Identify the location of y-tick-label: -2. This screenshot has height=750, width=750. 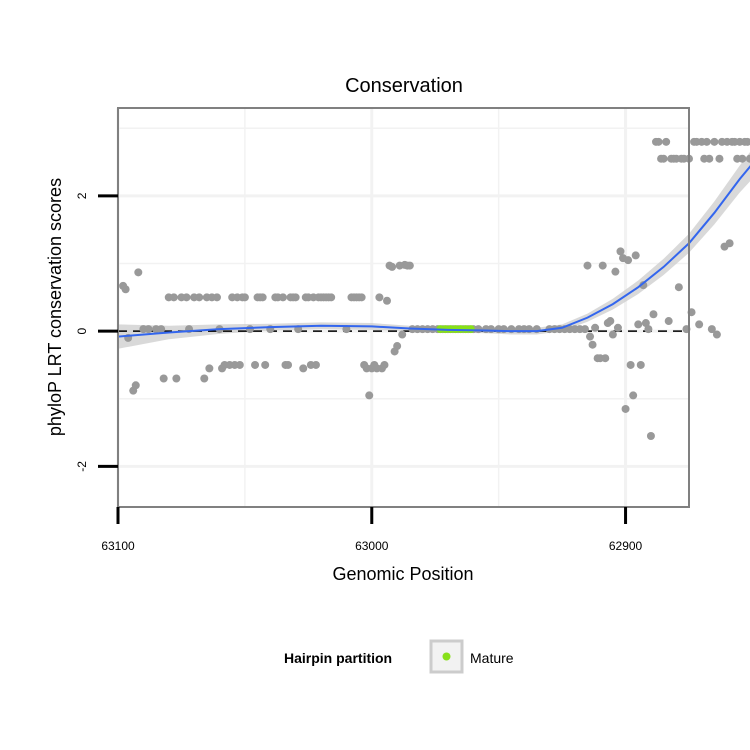
(82, 466).